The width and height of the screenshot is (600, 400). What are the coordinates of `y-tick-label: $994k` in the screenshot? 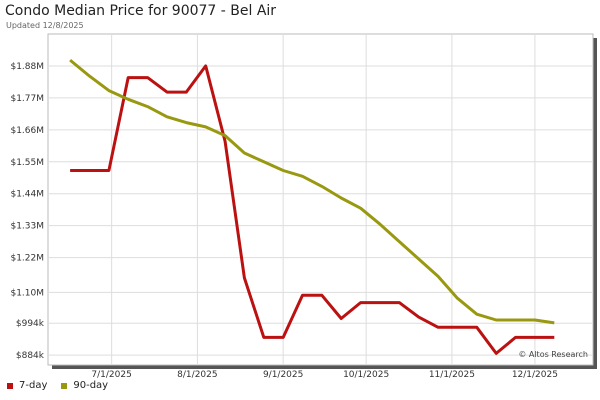 It's located at (30, 324).